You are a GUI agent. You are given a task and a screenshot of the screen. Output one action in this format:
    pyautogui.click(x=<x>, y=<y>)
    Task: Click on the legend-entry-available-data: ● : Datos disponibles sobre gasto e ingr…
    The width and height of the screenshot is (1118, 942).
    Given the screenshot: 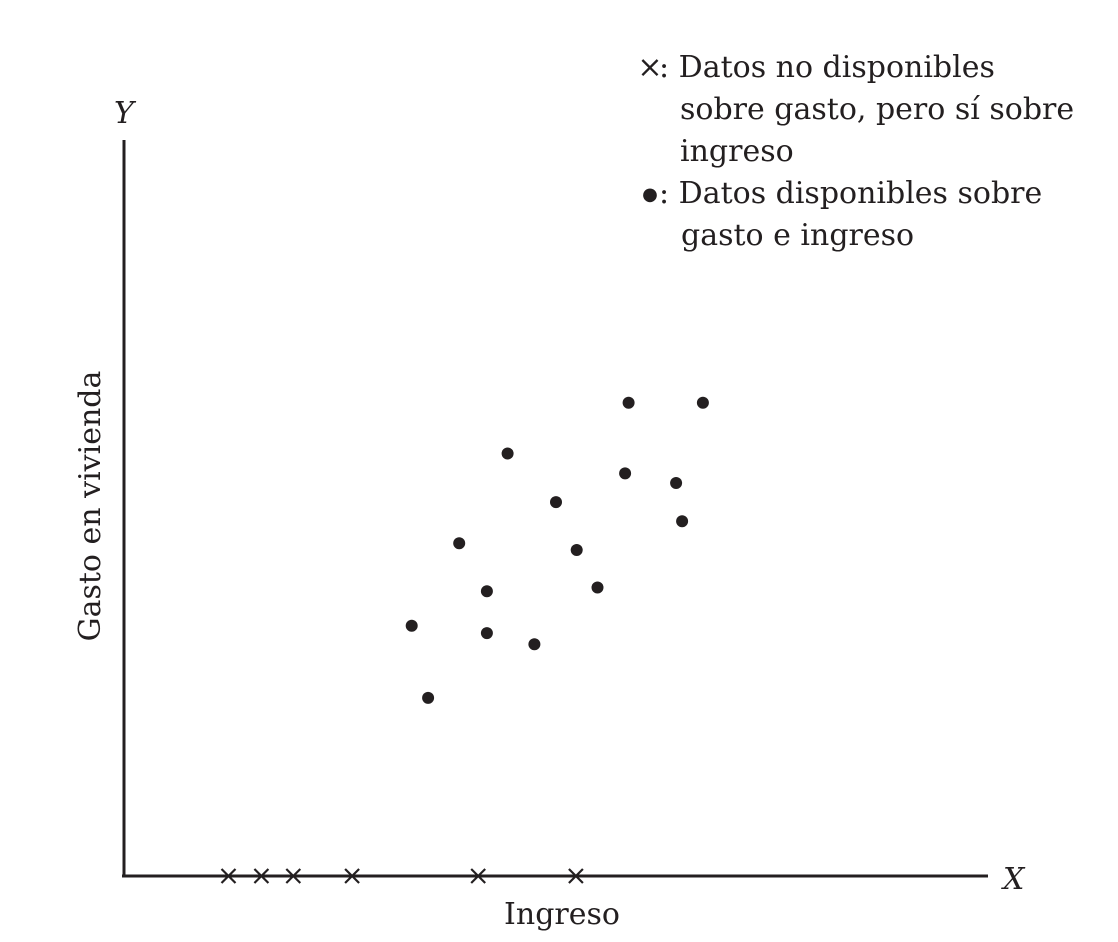 What is the action you would take?
    pyautogui.click(x=842, y=214)
    